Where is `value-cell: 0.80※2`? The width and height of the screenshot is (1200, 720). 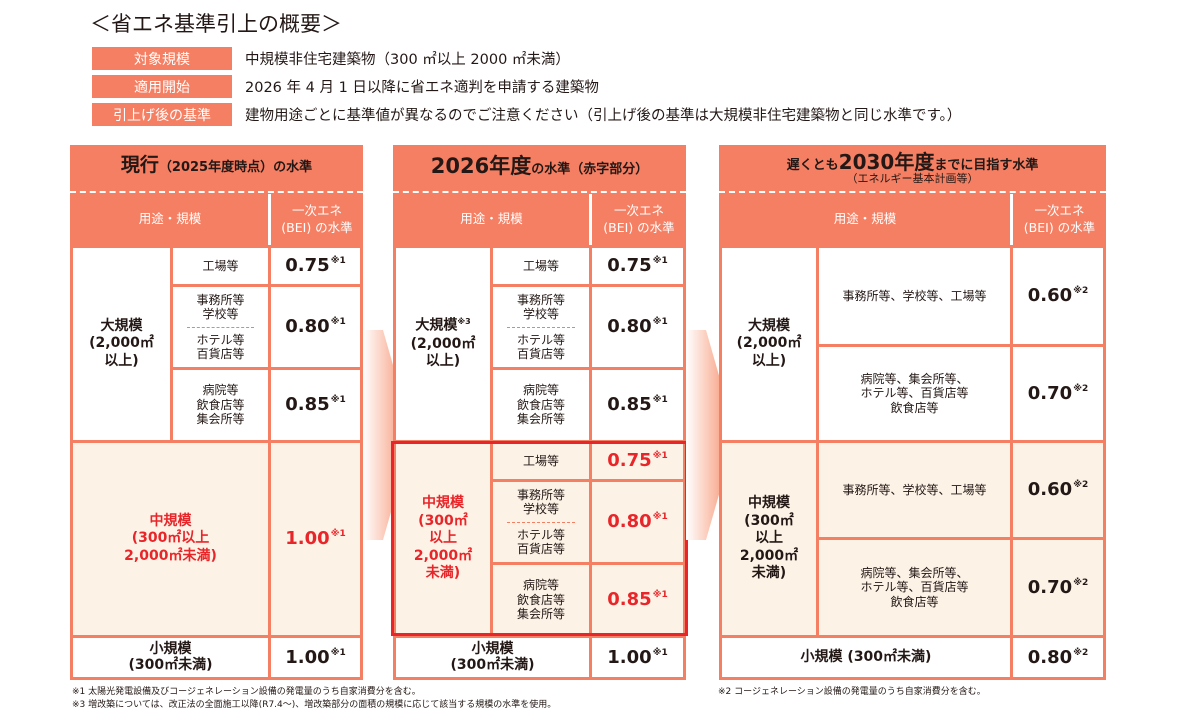
value-cell: 0.80※2 is located at coordinates (1058, 657).